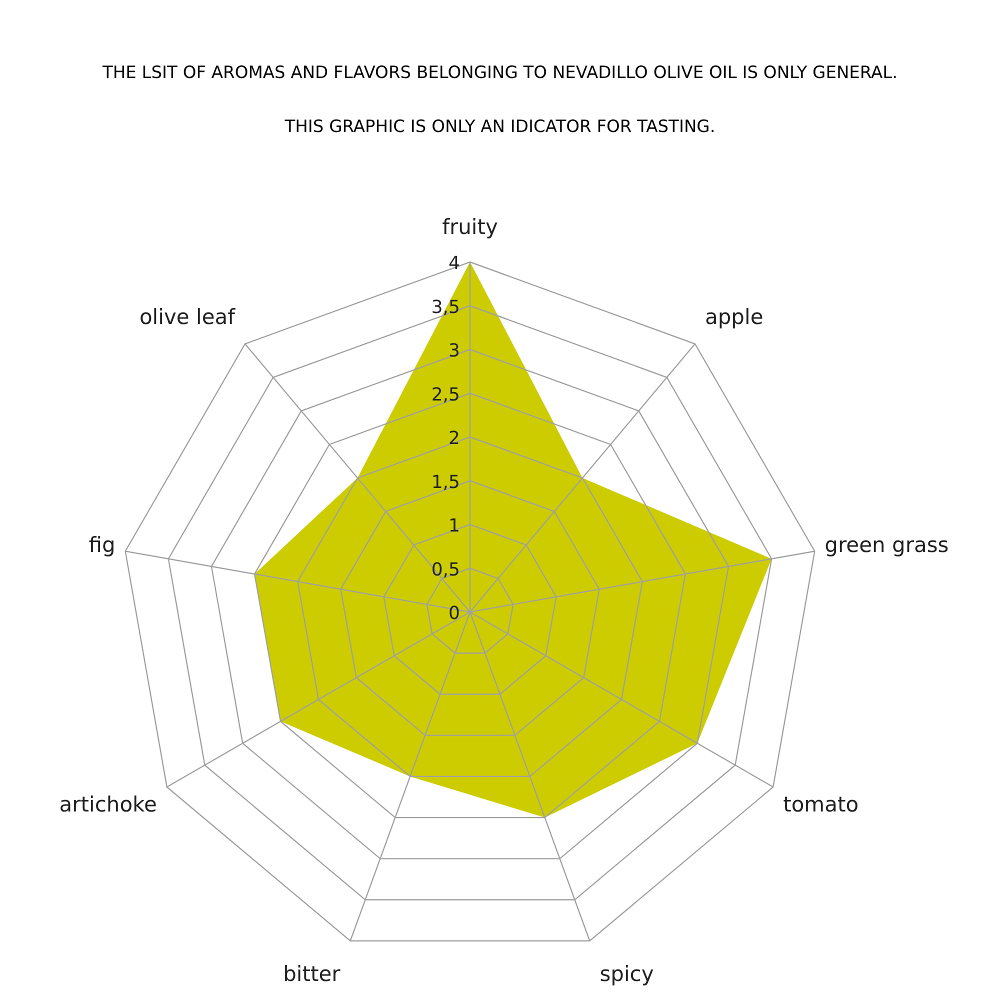  What do you see at coordinates (734, 317) in the screenshot?
I see `spoke-label: apple` at bounding box center [734, 317].